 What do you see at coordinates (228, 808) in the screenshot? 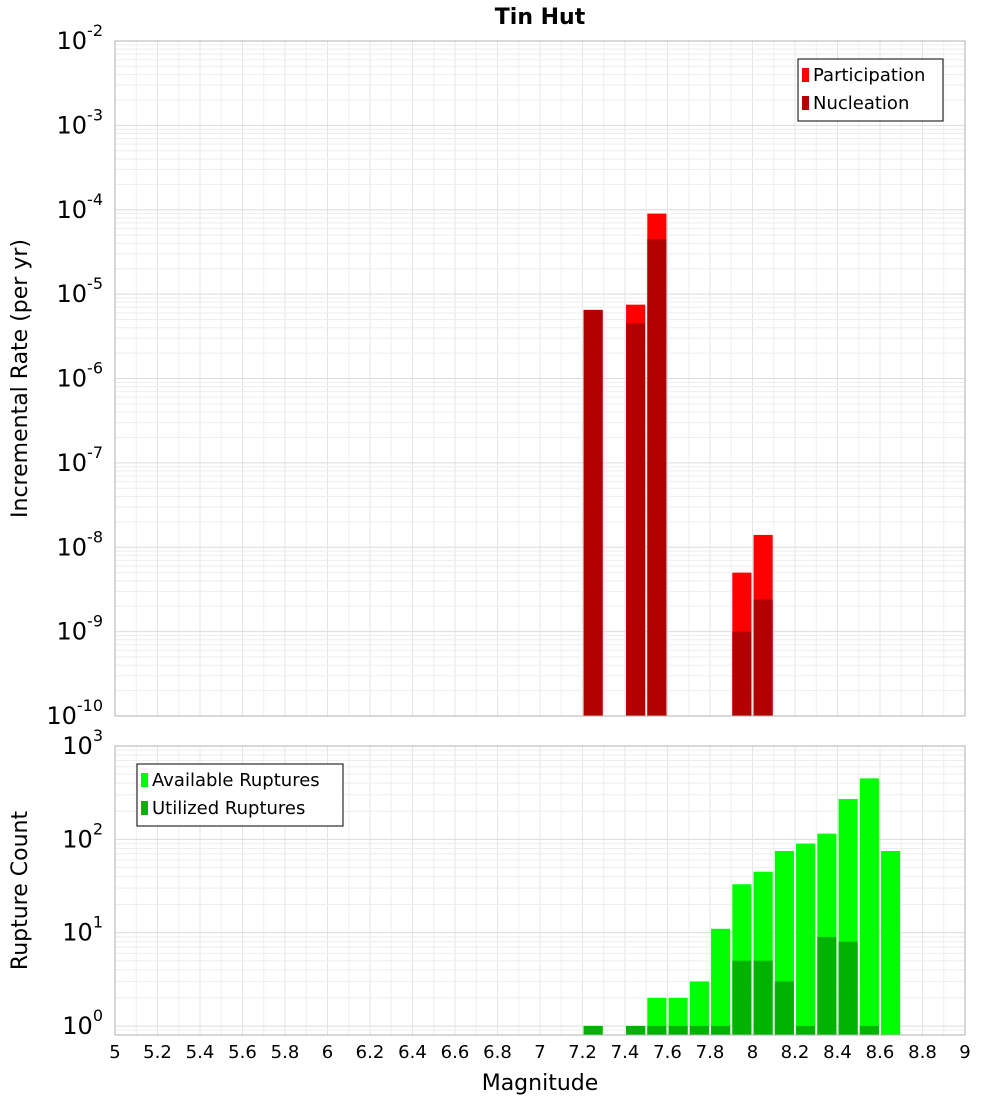
I see `legend-label: Utilized Ruptures` at bounding box center [228, 808].